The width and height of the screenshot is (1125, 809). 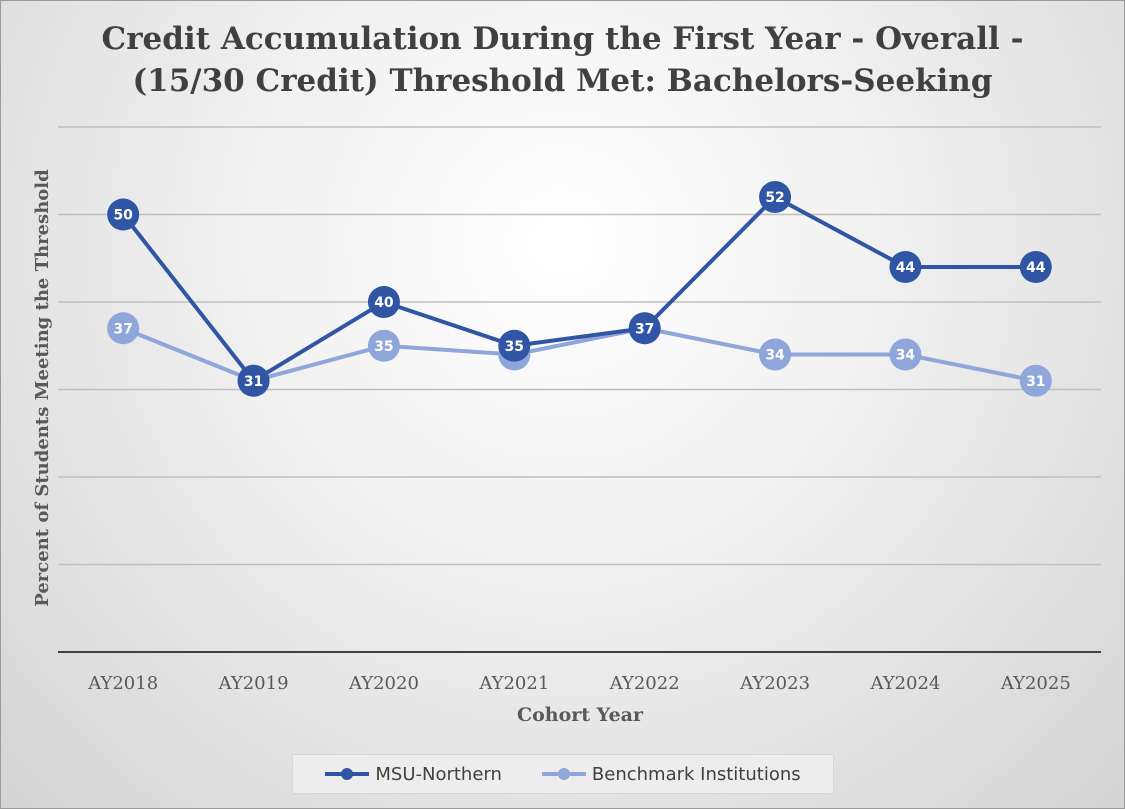 What do you see at coordinates (580, 715) in the screenshot?
I see `x-axis-label: Cohort Year` at bounding box center [580, 715].